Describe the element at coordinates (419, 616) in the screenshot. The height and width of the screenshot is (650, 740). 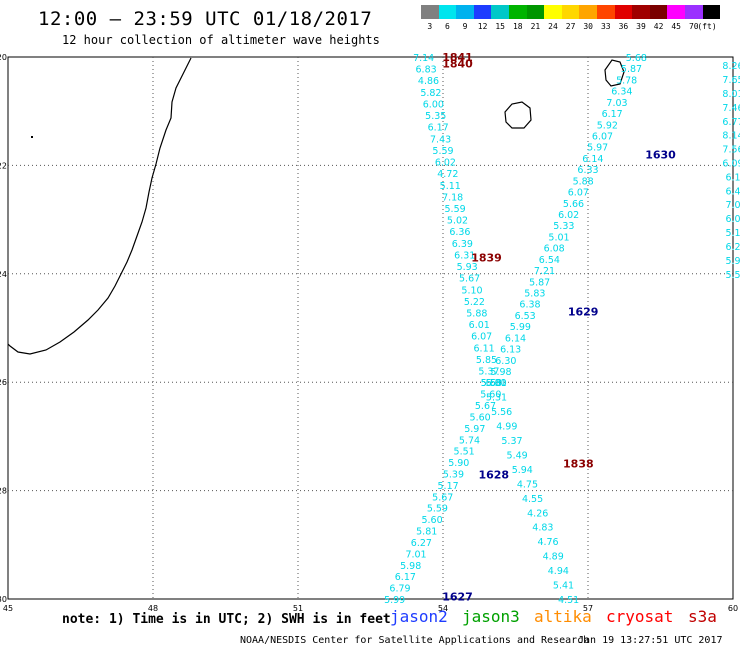
I see `satellite-jason2: jason2` at that location.